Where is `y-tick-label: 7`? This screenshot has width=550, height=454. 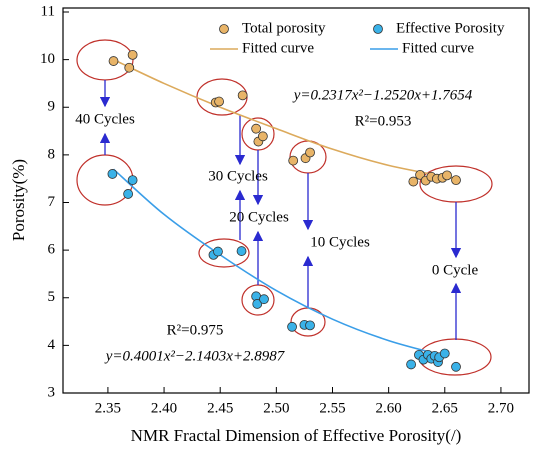
y-tick-label: 7 is located at coordinates (52, 202).